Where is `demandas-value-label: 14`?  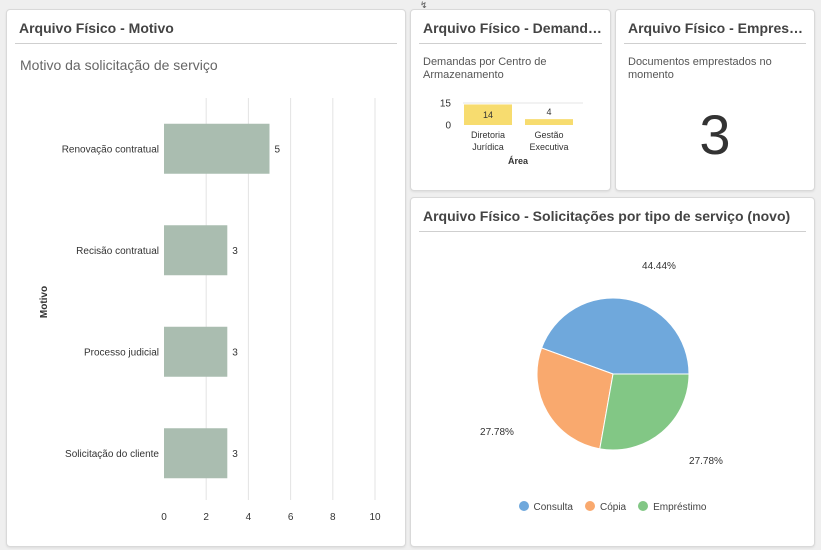 demandas-value-label: 14 is located at coordinates (488, 115).